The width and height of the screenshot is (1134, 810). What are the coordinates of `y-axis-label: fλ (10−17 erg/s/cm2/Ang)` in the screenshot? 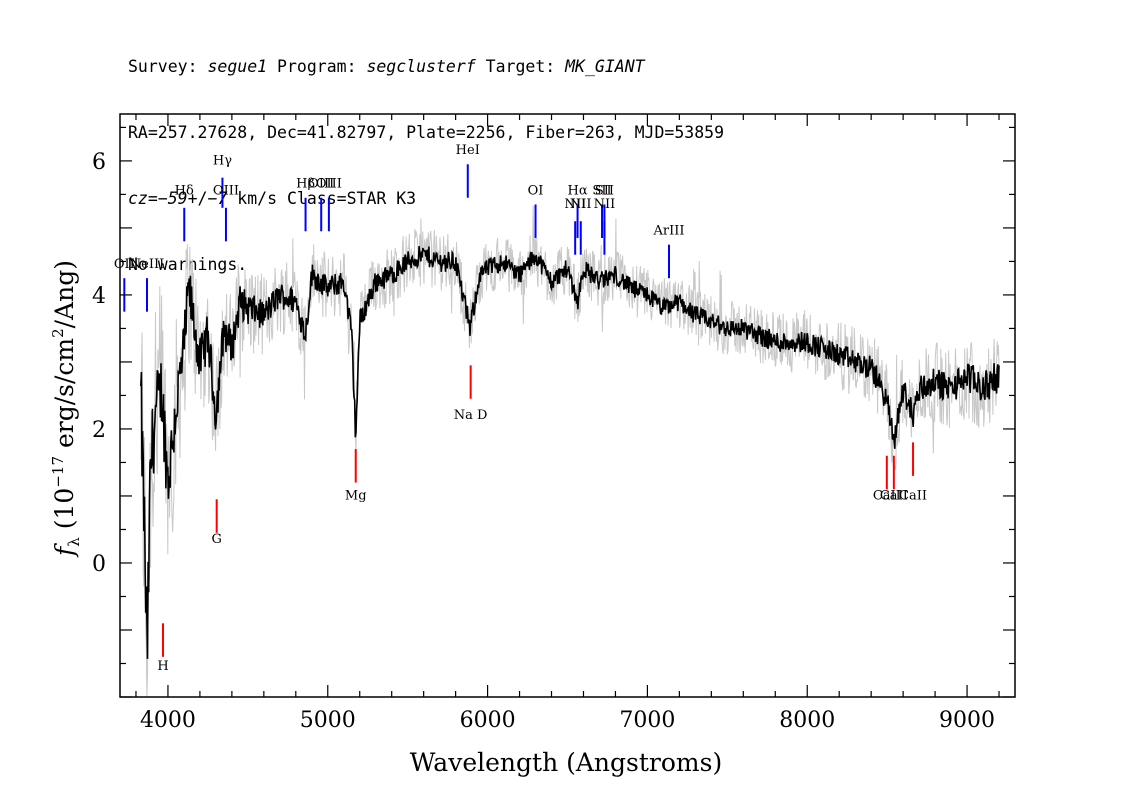 It's located at (66, 409).